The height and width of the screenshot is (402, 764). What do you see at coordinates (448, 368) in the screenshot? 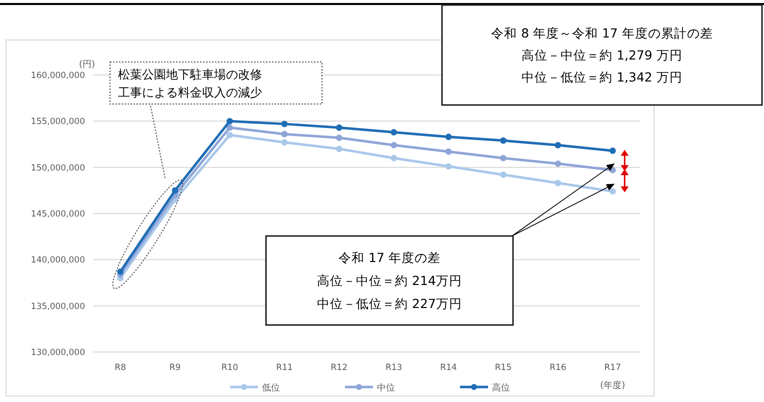
I see `x-tick-label: R14` at bounding box center [448, 368].